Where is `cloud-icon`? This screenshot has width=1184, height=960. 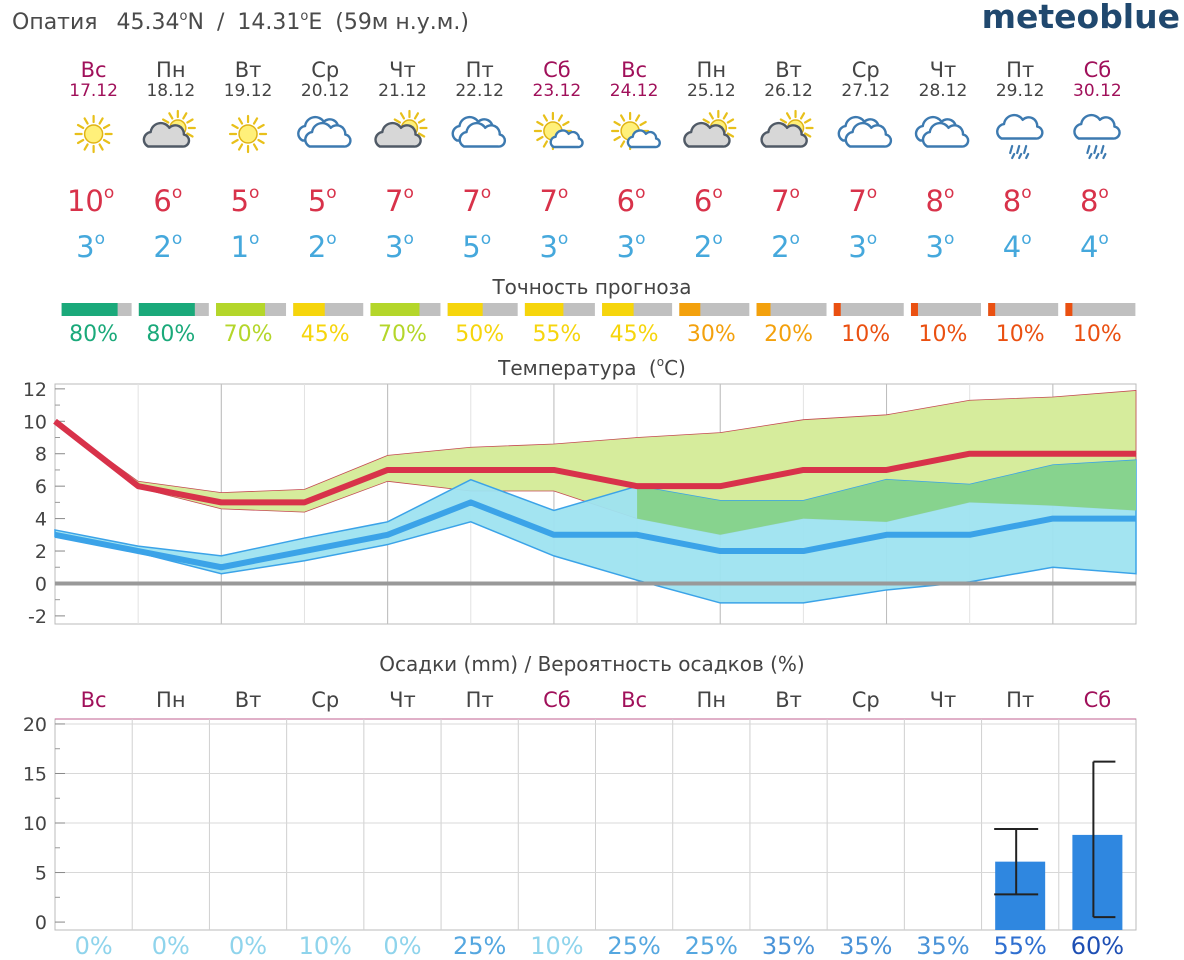 cloud-icon is located at coordinates (942, 131).